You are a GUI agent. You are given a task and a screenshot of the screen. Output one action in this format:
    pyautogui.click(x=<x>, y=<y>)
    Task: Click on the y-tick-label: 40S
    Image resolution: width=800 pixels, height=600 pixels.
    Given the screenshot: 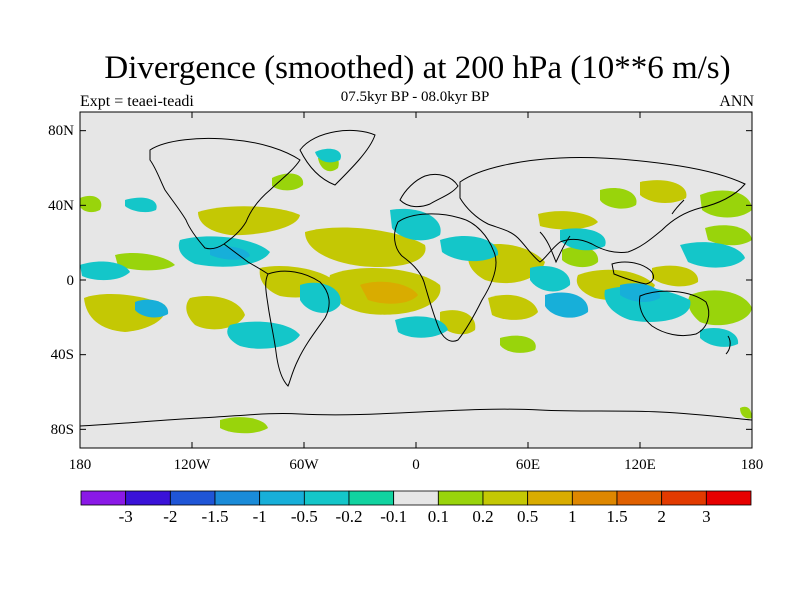 What is the action you would take?
    pyautogui.click(x=62, y=355)
    